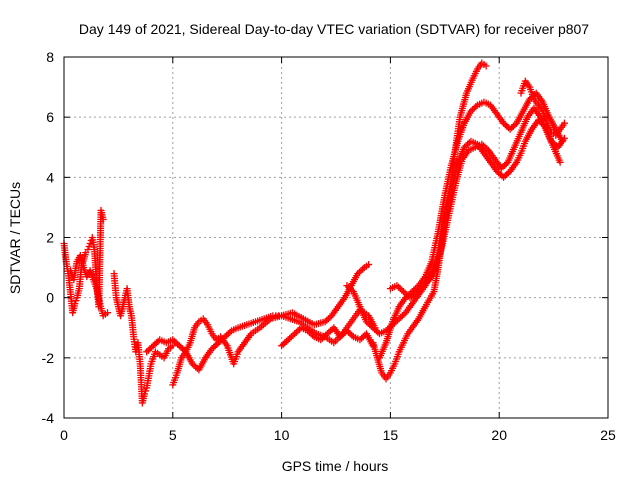  Describe the element at coordinates (391, 435) in the screenshot. I see `x-tick-label: 15` at that location.